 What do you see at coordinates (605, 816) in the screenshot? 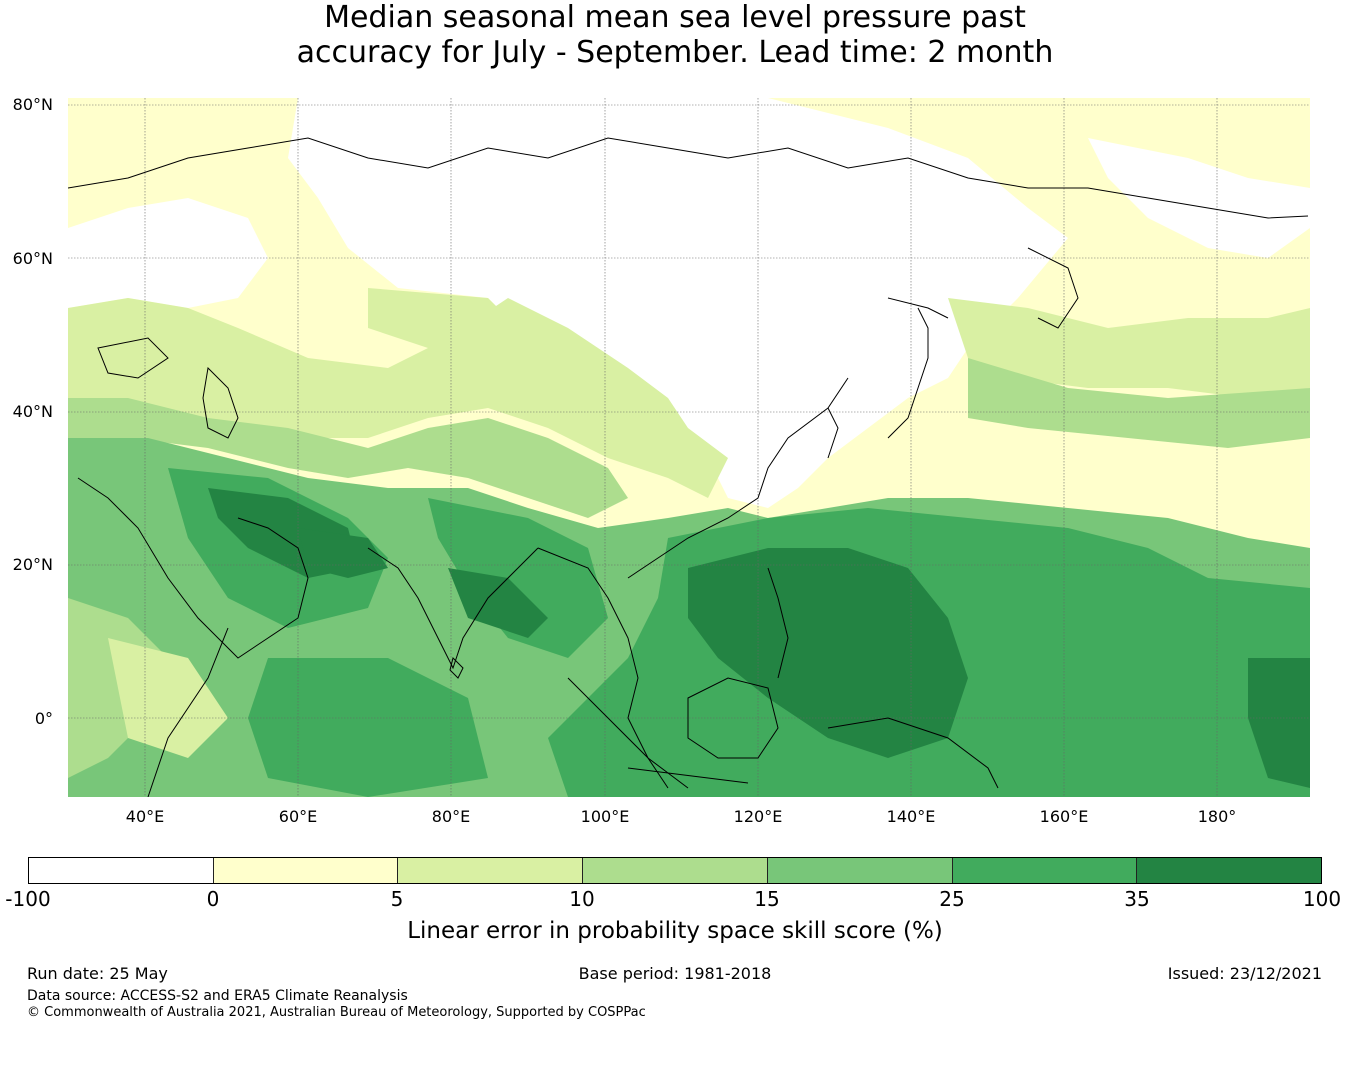
I see `lon-label-100e: 100°E` at bounding box center [605, 816].